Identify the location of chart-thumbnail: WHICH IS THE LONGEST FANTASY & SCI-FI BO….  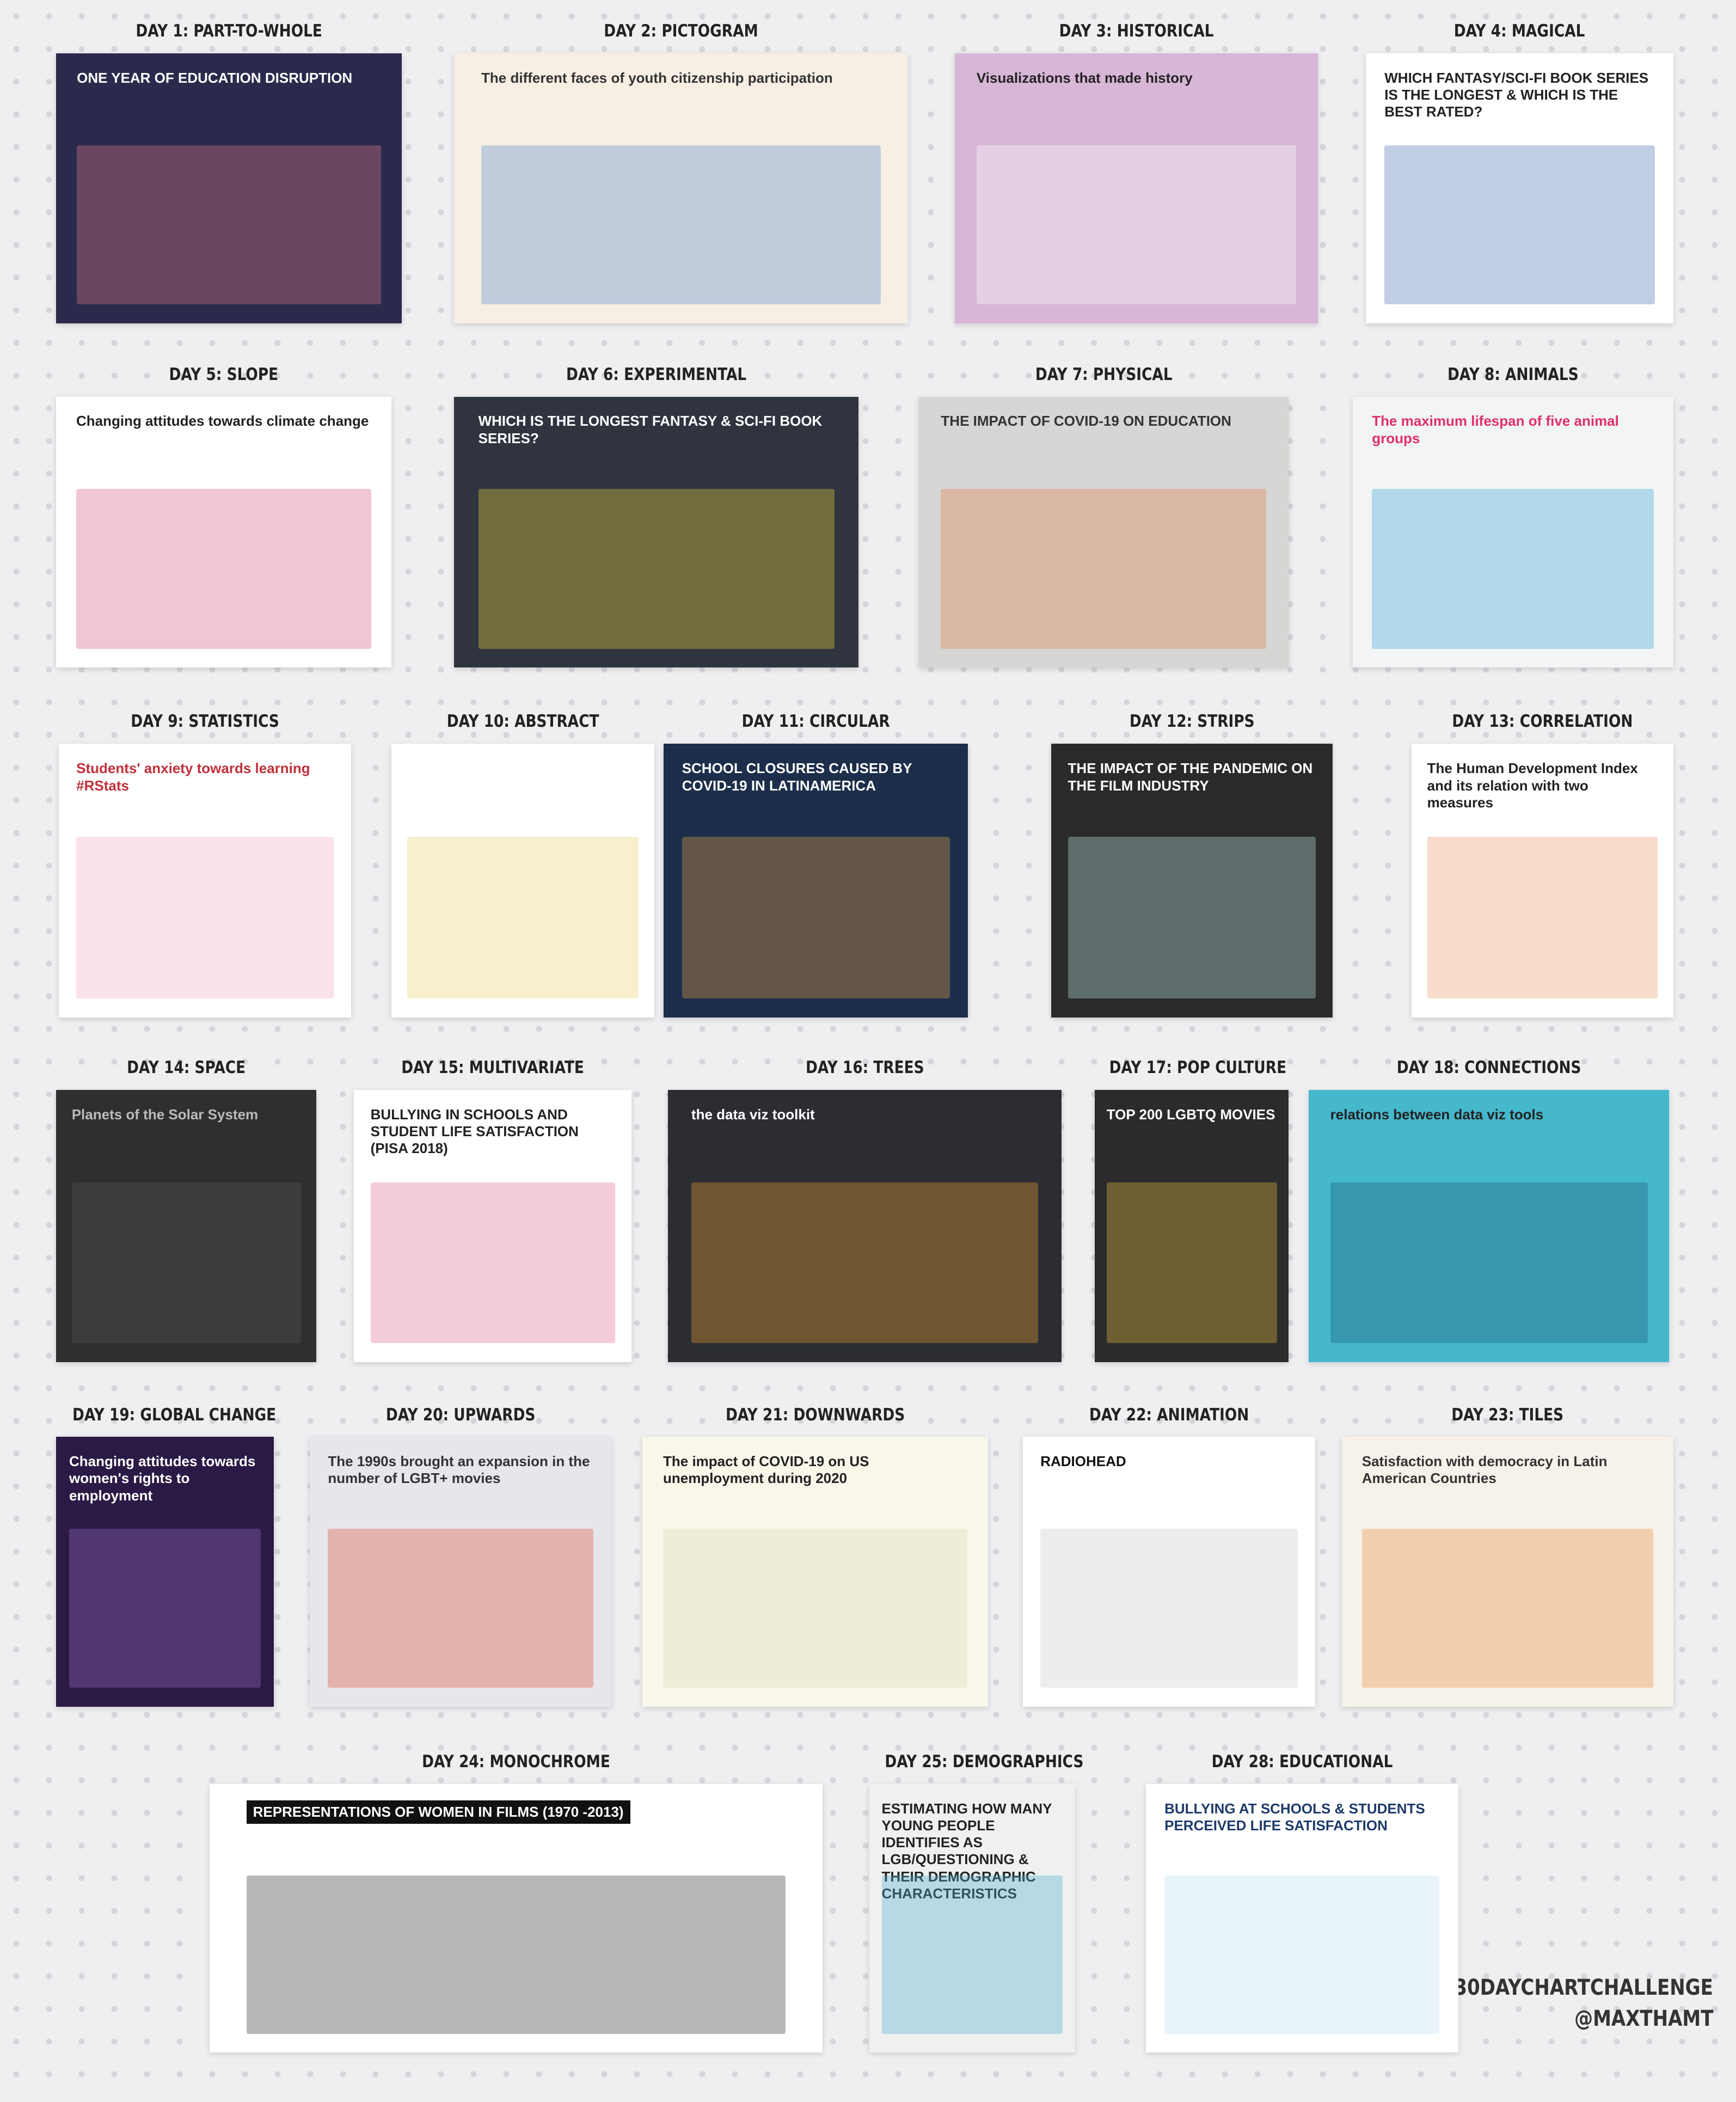
(656, 532).